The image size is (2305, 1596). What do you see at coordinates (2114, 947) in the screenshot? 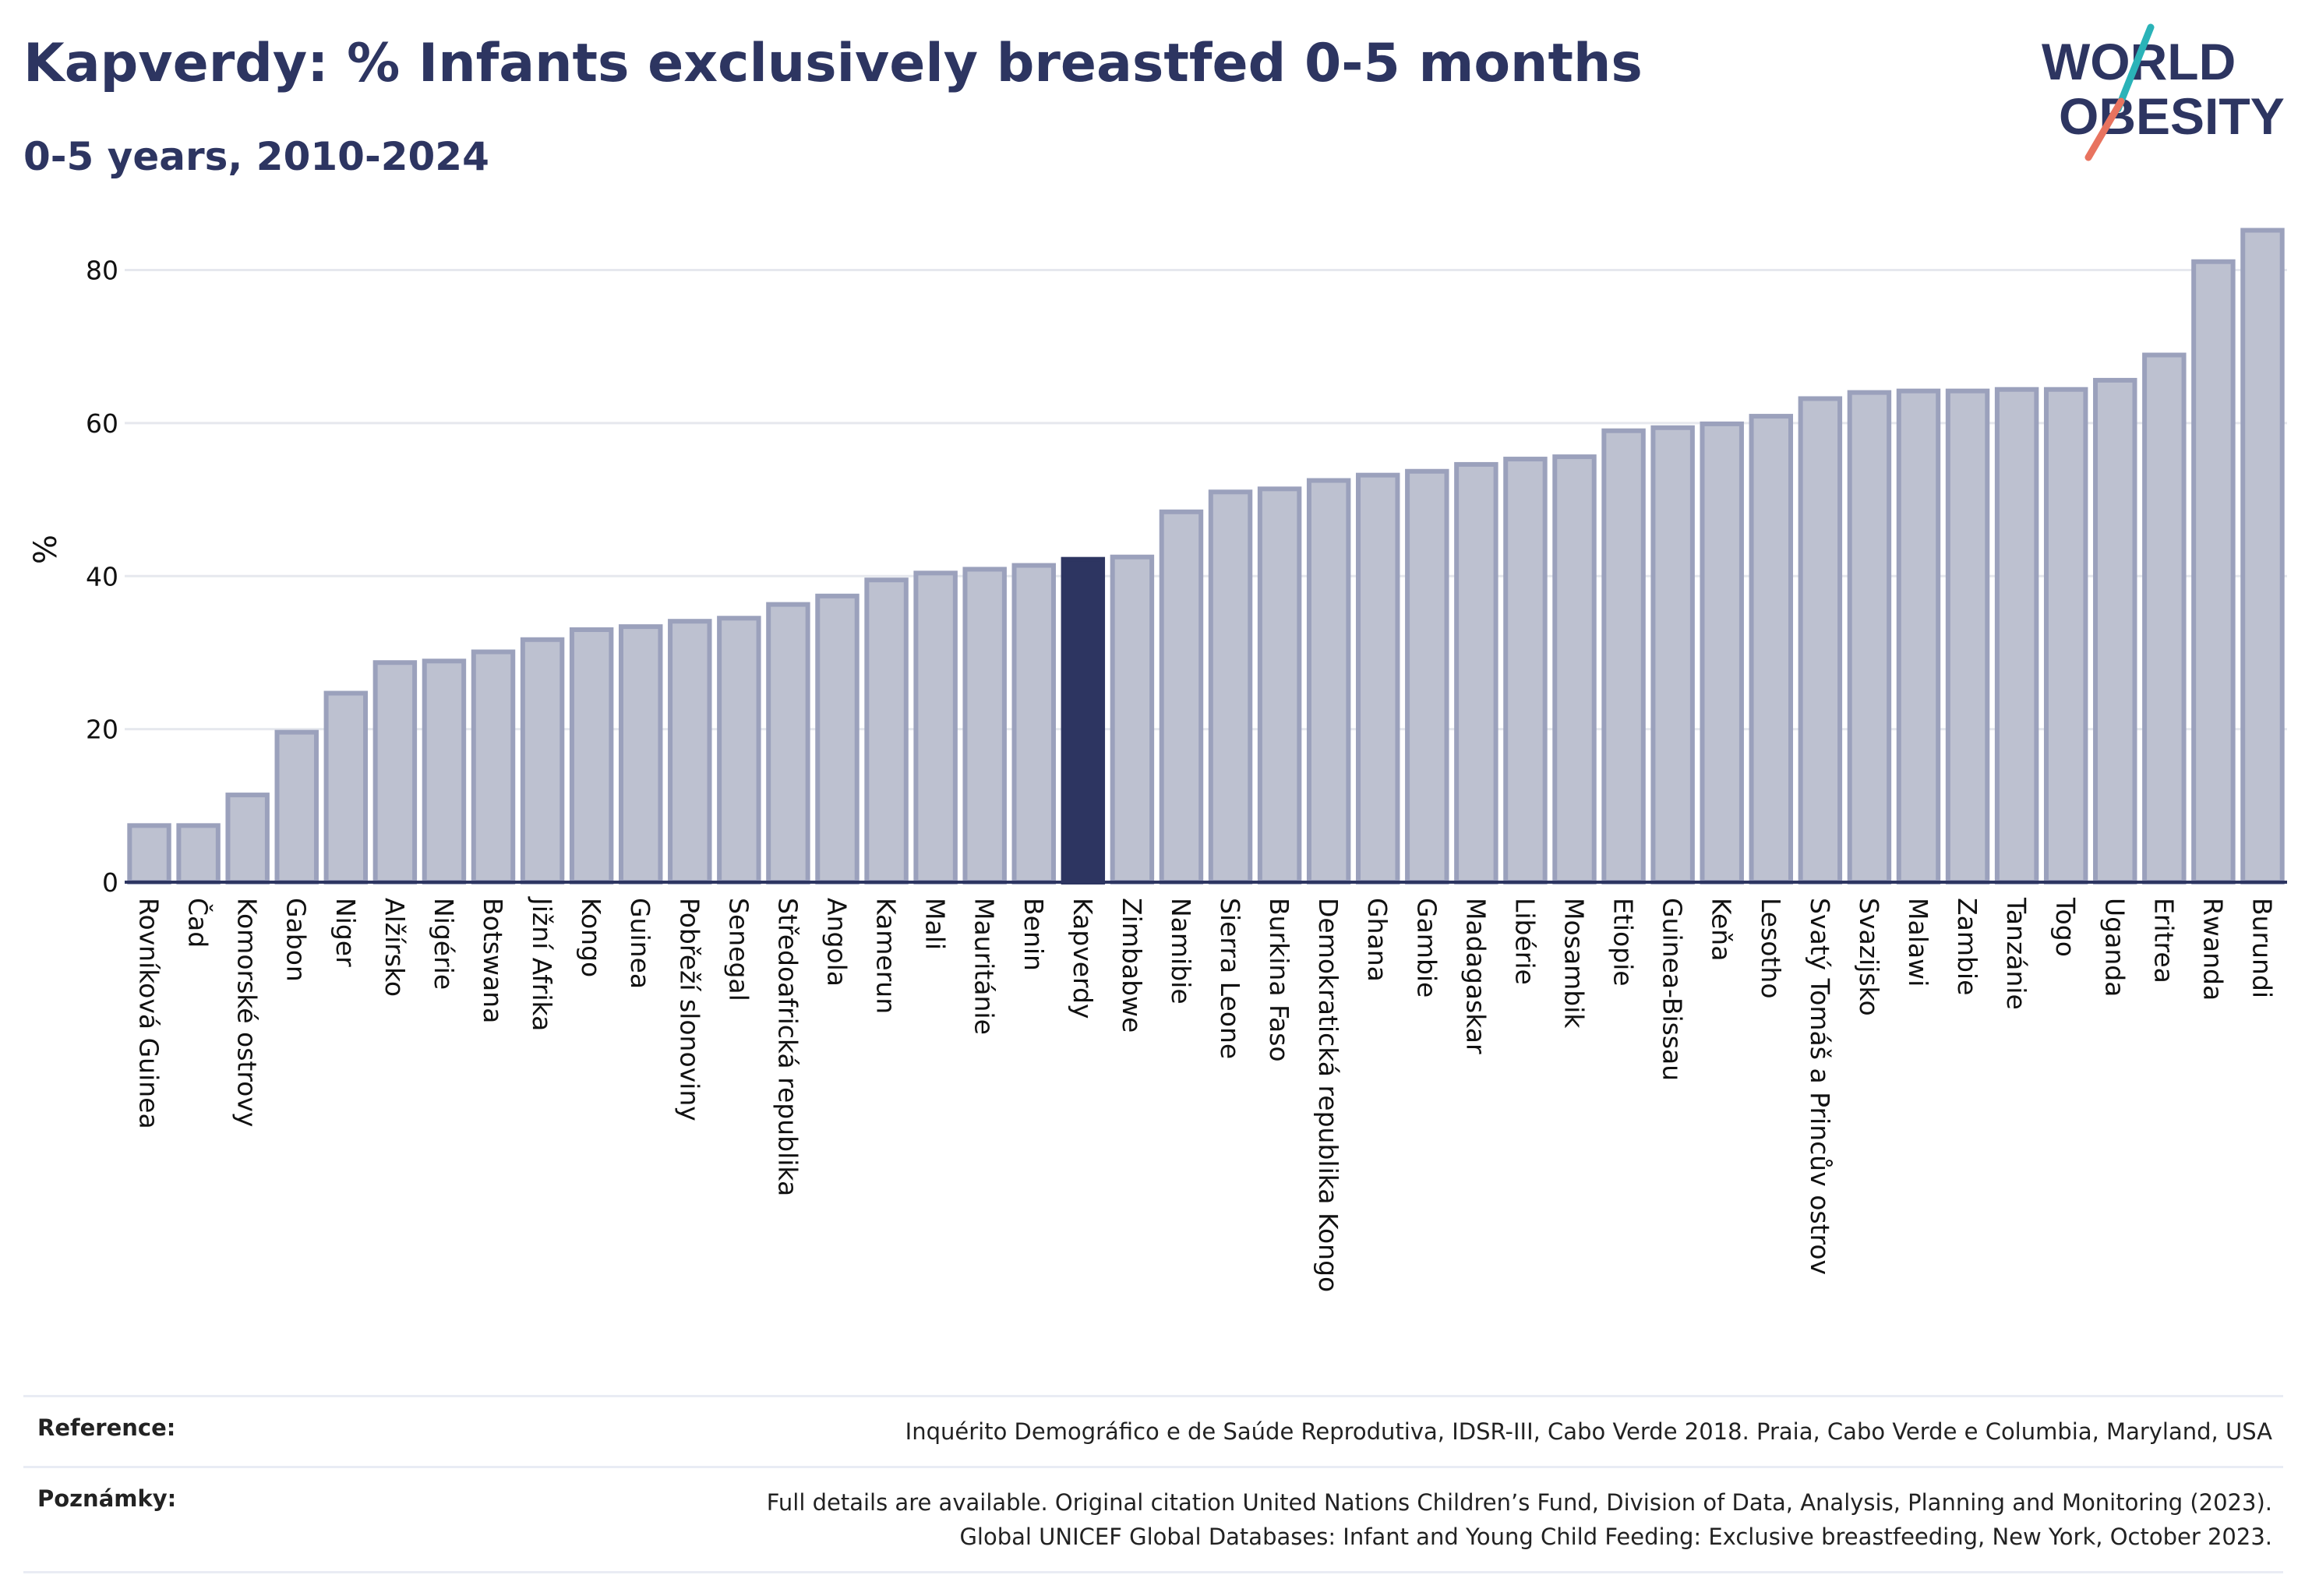
I see `x-tick-label: Uganda` at bounding box center [2114, 947].